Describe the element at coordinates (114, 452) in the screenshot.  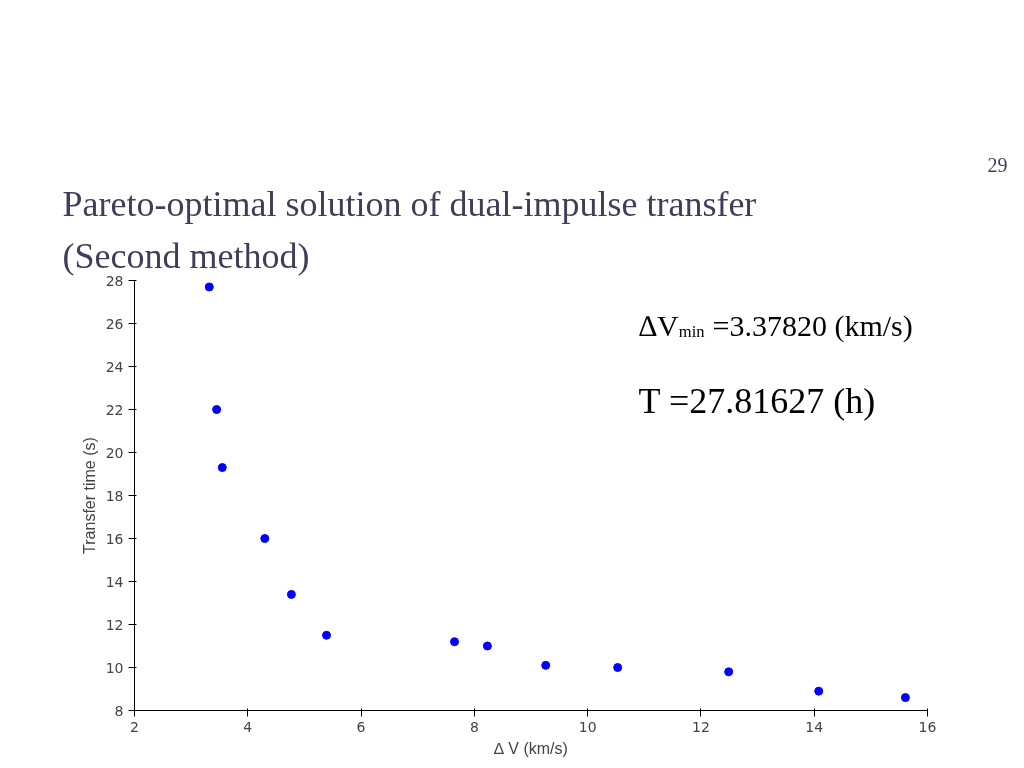
I see `y-tick-label: 20` at that location.